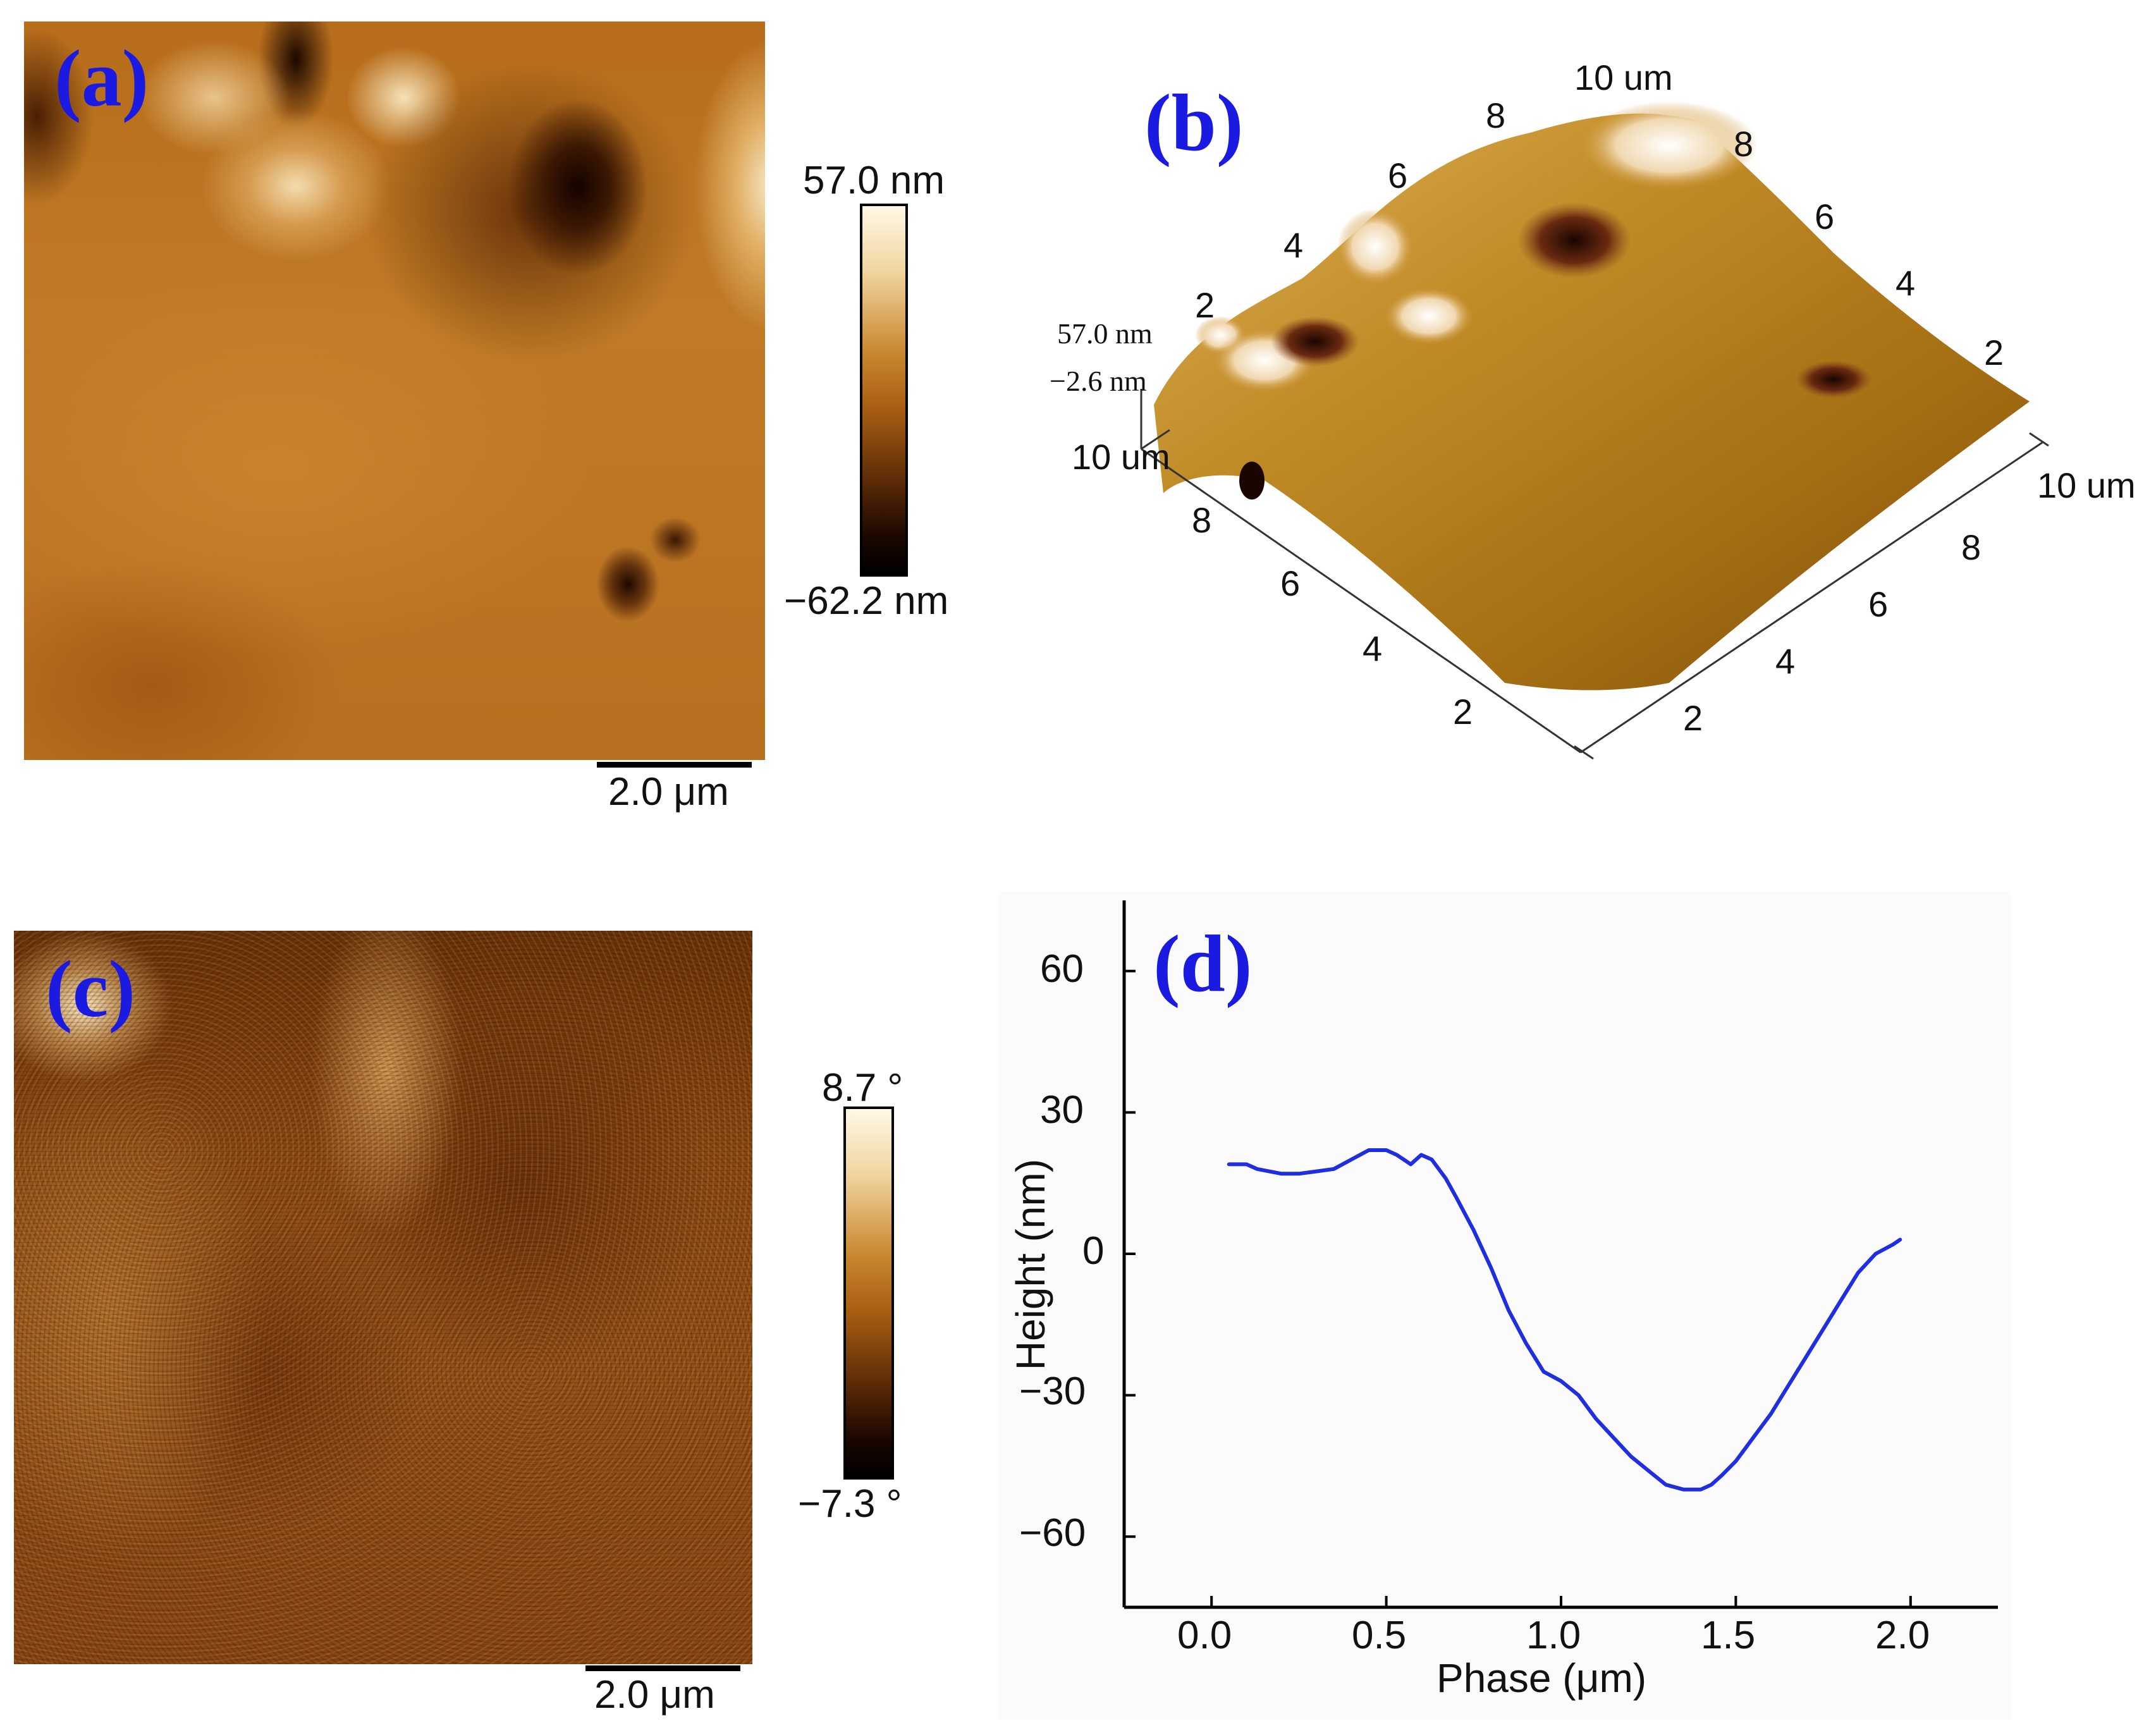  Describe the element at coordinates (1105, 334) in the screenshot. I see `z-max-label-b: 57.0 nm` at that location.